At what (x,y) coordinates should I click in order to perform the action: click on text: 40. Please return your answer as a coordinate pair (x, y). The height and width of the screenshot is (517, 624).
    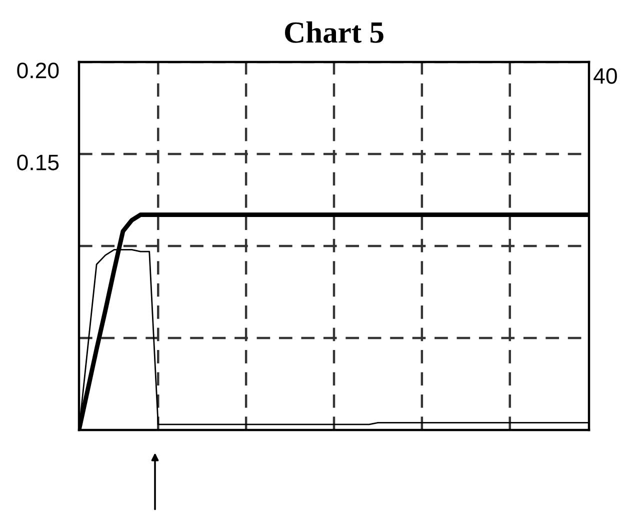
    Looking at the image, I should click on (605, 76).